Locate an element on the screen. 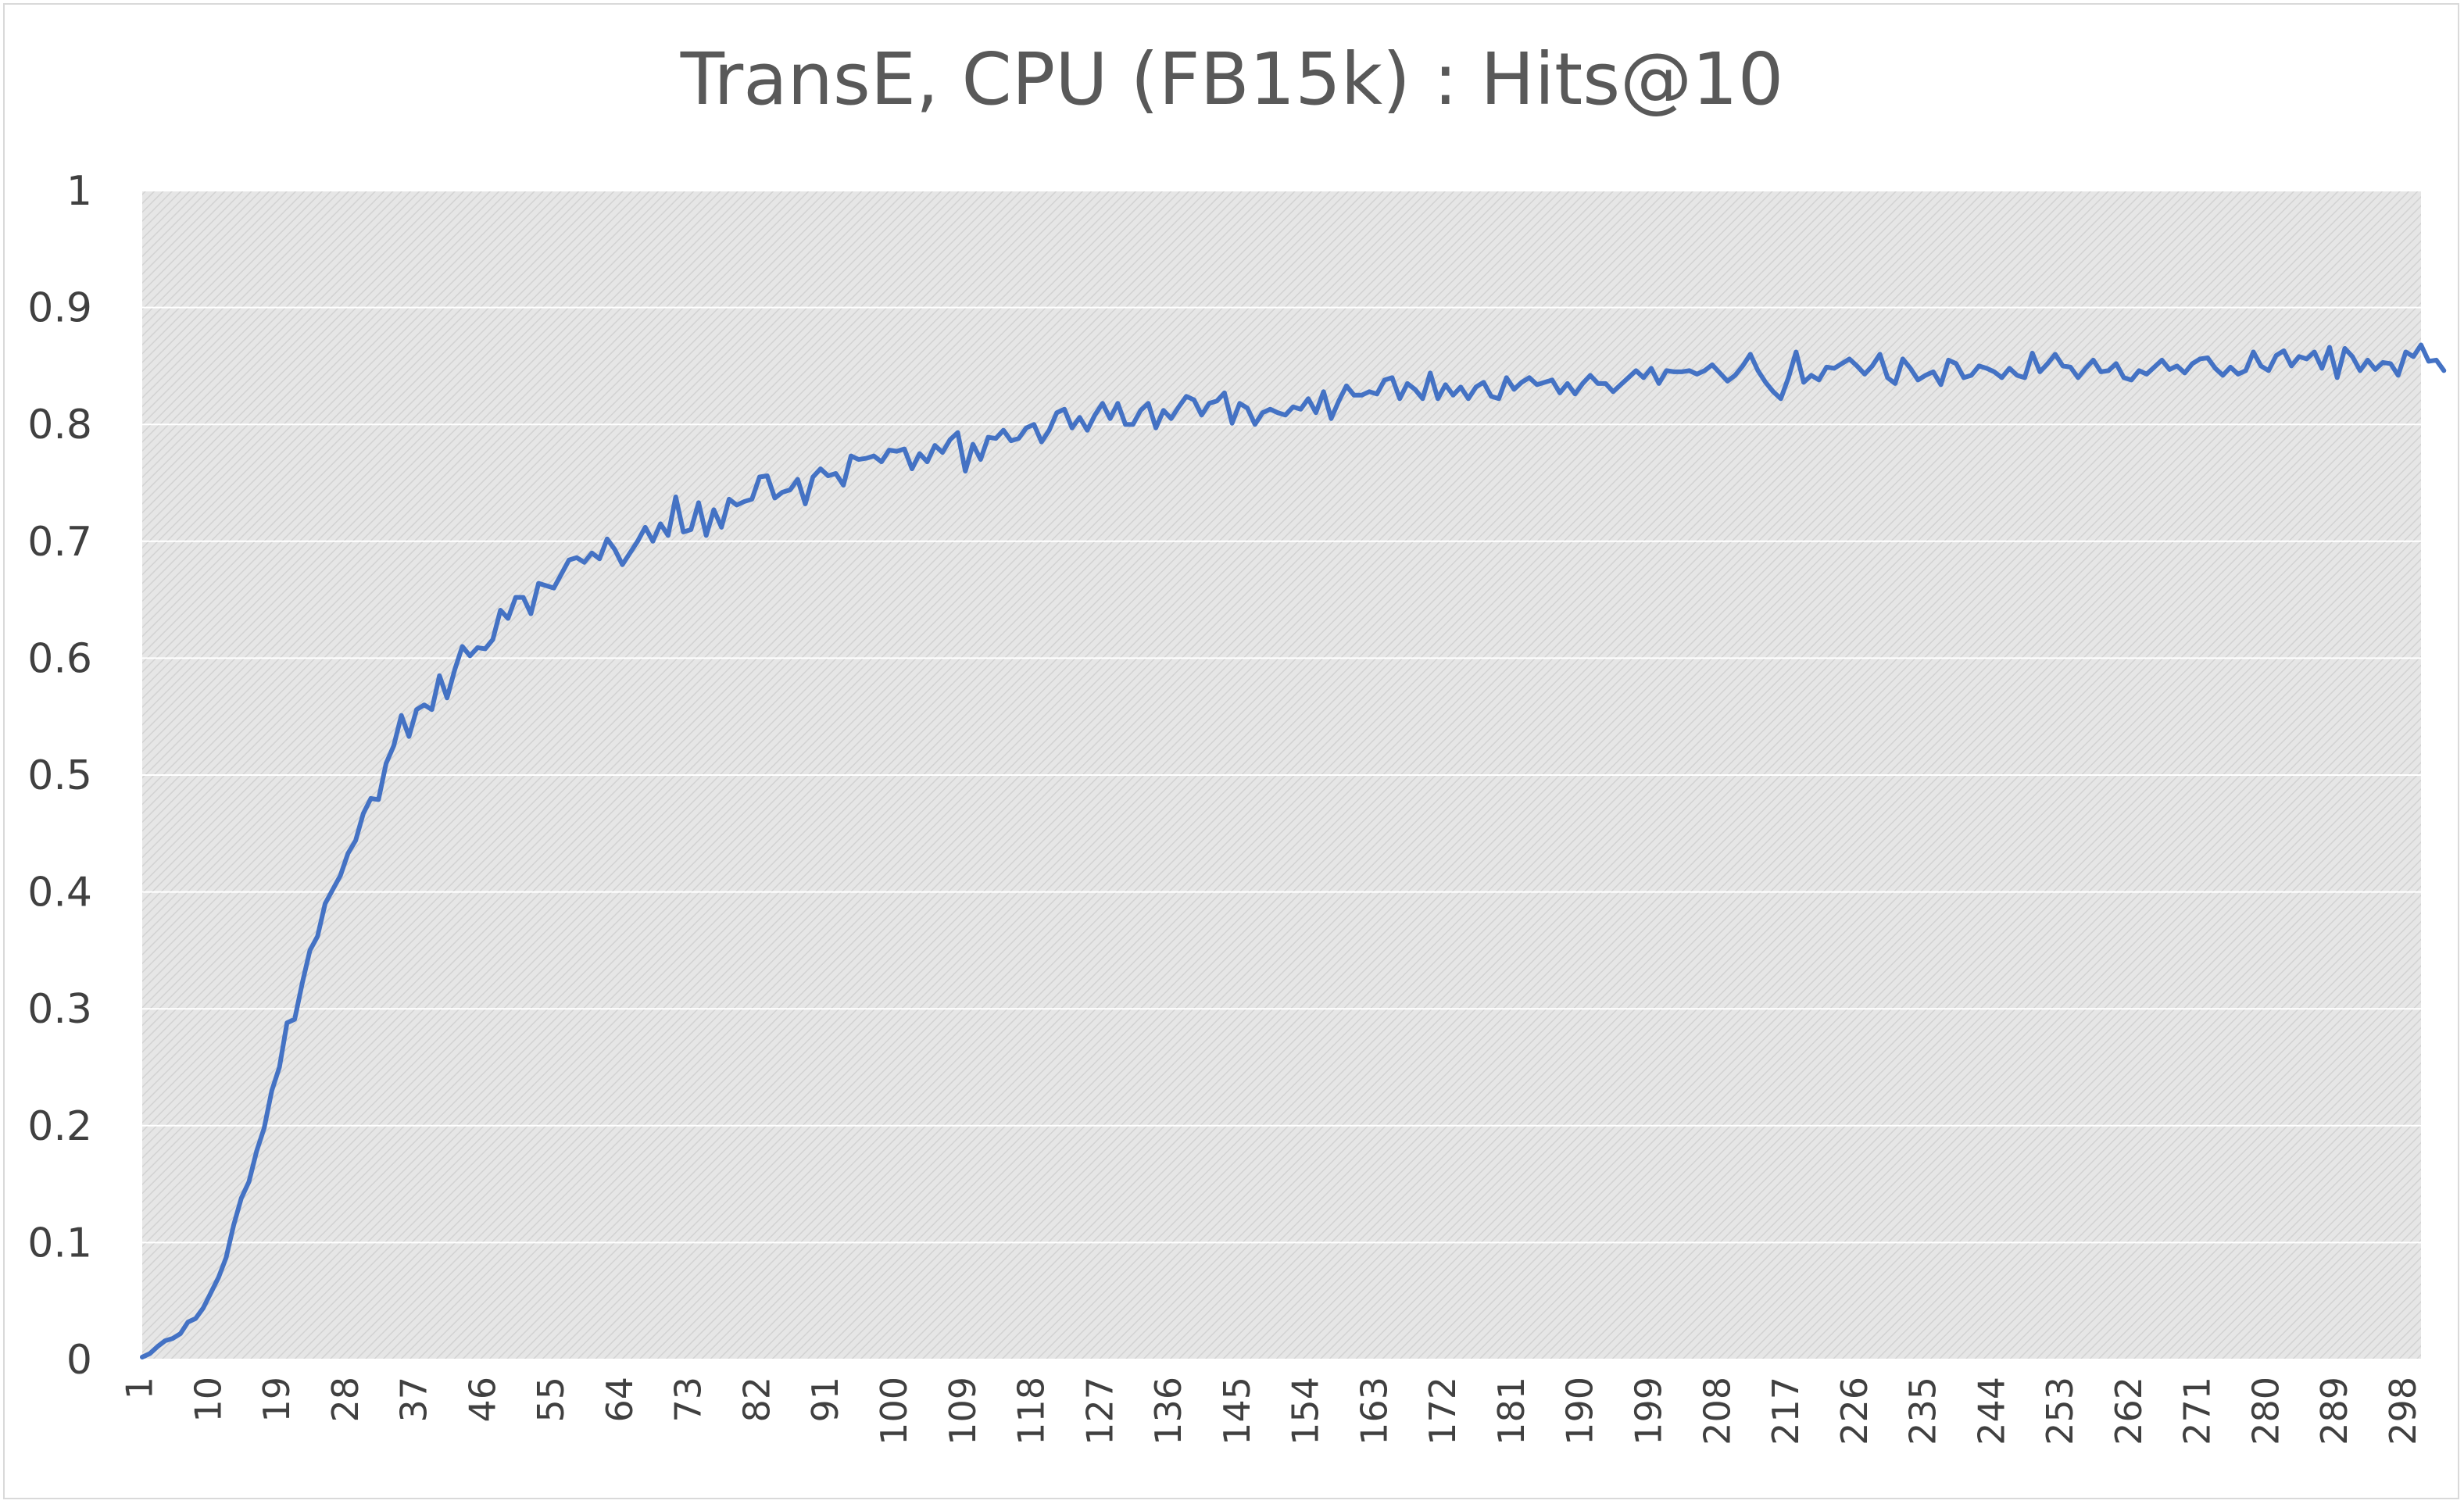 This screenshot has height=1504, width=2464. y-tick-label: 0 is located at coordinates (79, 1360).